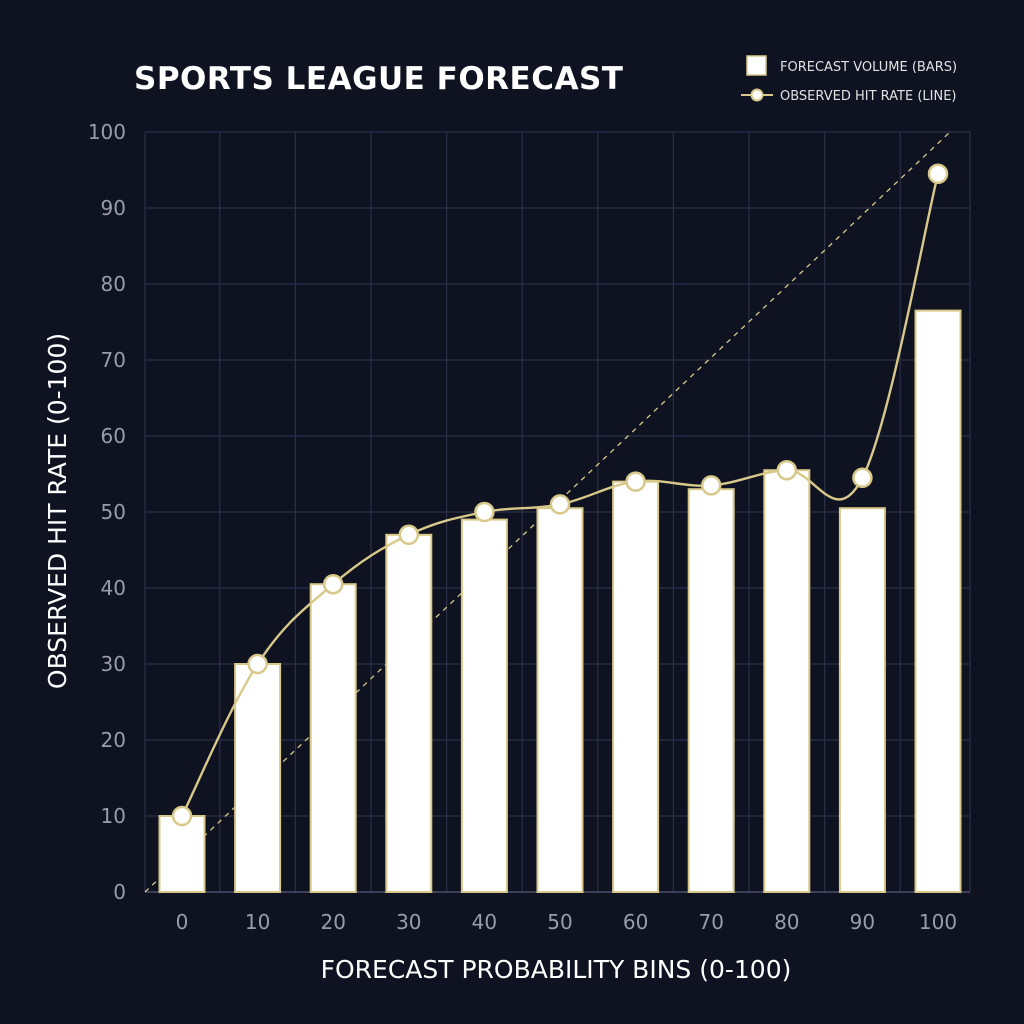 This screenshot has height=1024, width=1024. Describe the element at coordinates (107, 132) in the screenshot. I see `y-tick-label: 100` at that location.